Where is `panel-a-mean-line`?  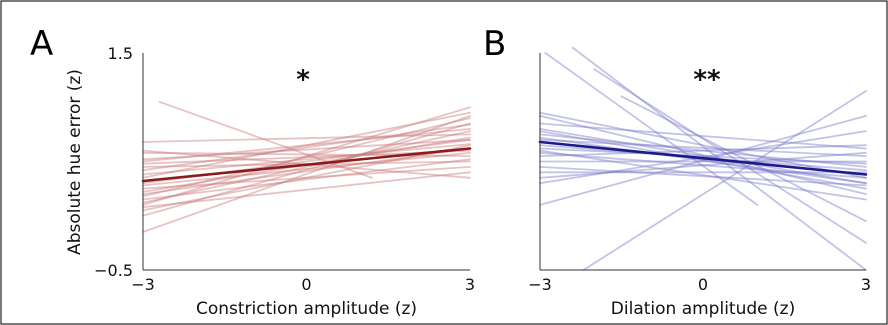
panel-a-mean-line is located at coordinates (306, 165).